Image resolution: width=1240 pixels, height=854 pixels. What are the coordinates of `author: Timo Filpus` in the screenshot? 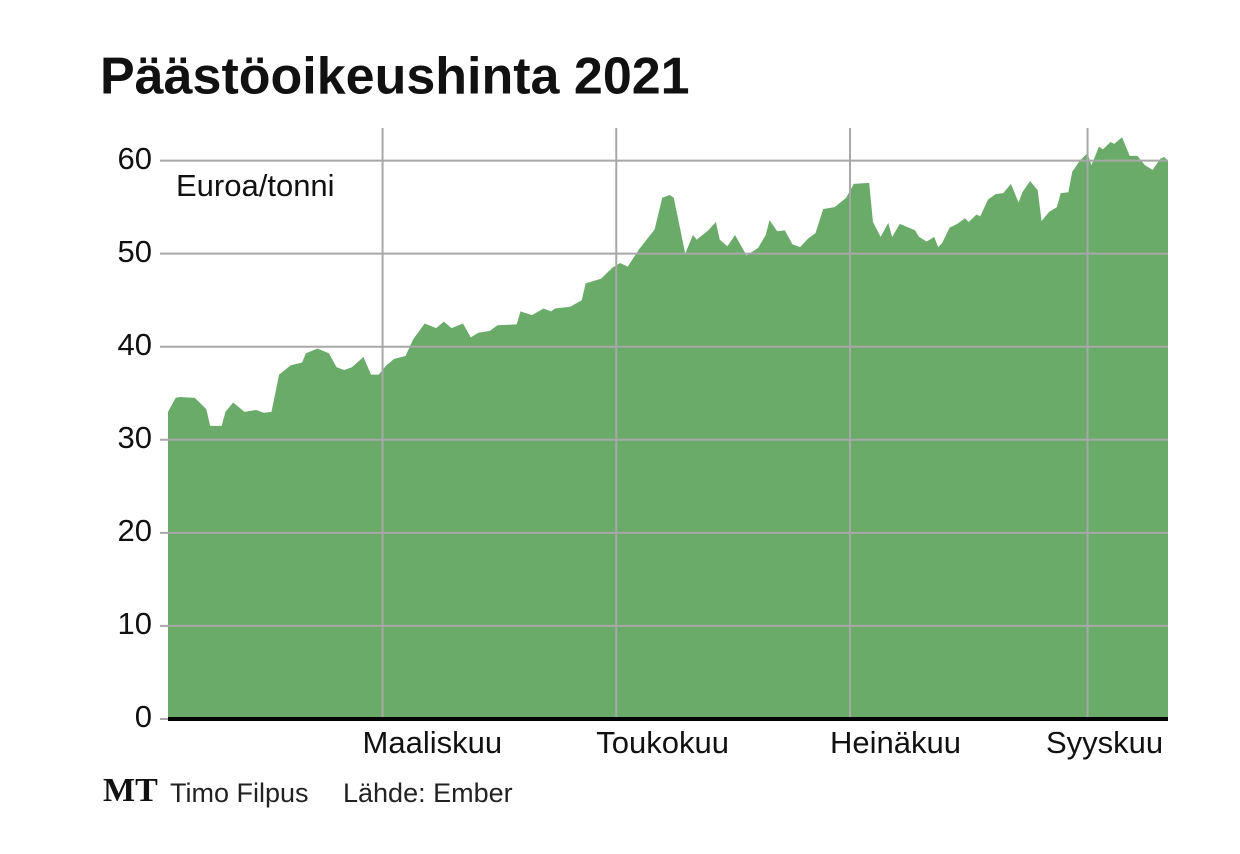 It's located at (239, 793).